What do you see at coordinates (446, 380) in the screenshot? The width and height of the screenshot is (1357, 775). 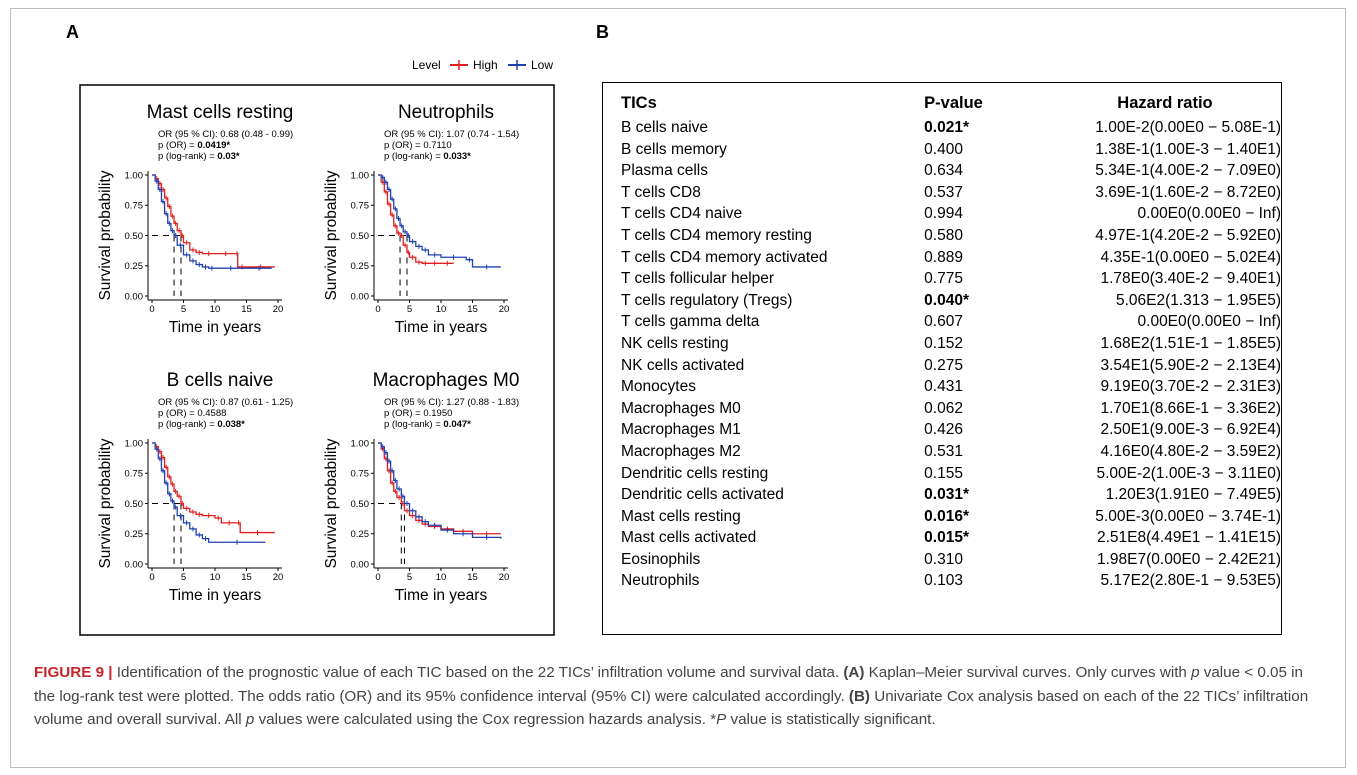 I see `km-title: Macrophages M0` at bounding box center [446, 380].